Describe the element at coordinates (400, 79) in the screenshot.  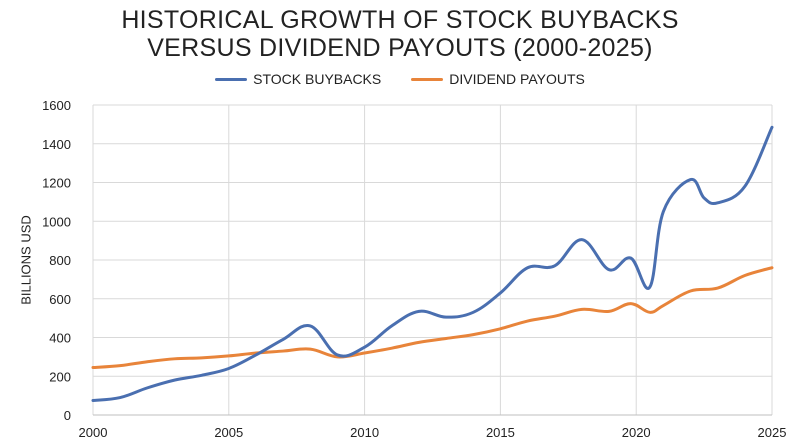
I see `chart-legend: STOCK BUYBACKS DIVIDEND PAYOUTS` at that location.